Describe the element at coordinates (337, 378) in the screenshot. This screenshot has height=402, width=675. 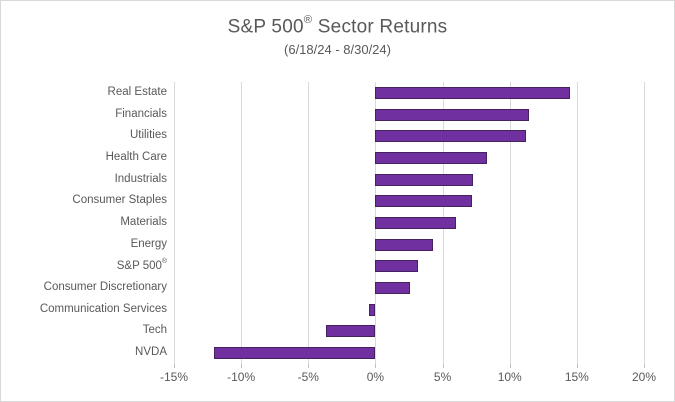
I see `value-axis: -15% -10% -5% 0% 5% 10% 15% 20%` at that location.